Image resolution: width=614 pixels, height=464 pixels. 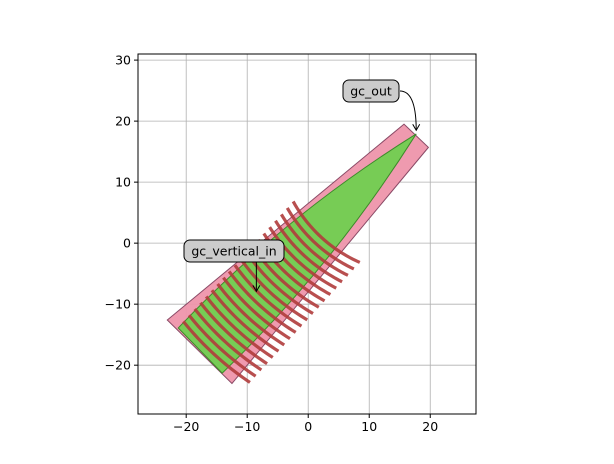 I want to click on gc-vertical-in-label: gc_vertical_in, so click(x=233, y=251).